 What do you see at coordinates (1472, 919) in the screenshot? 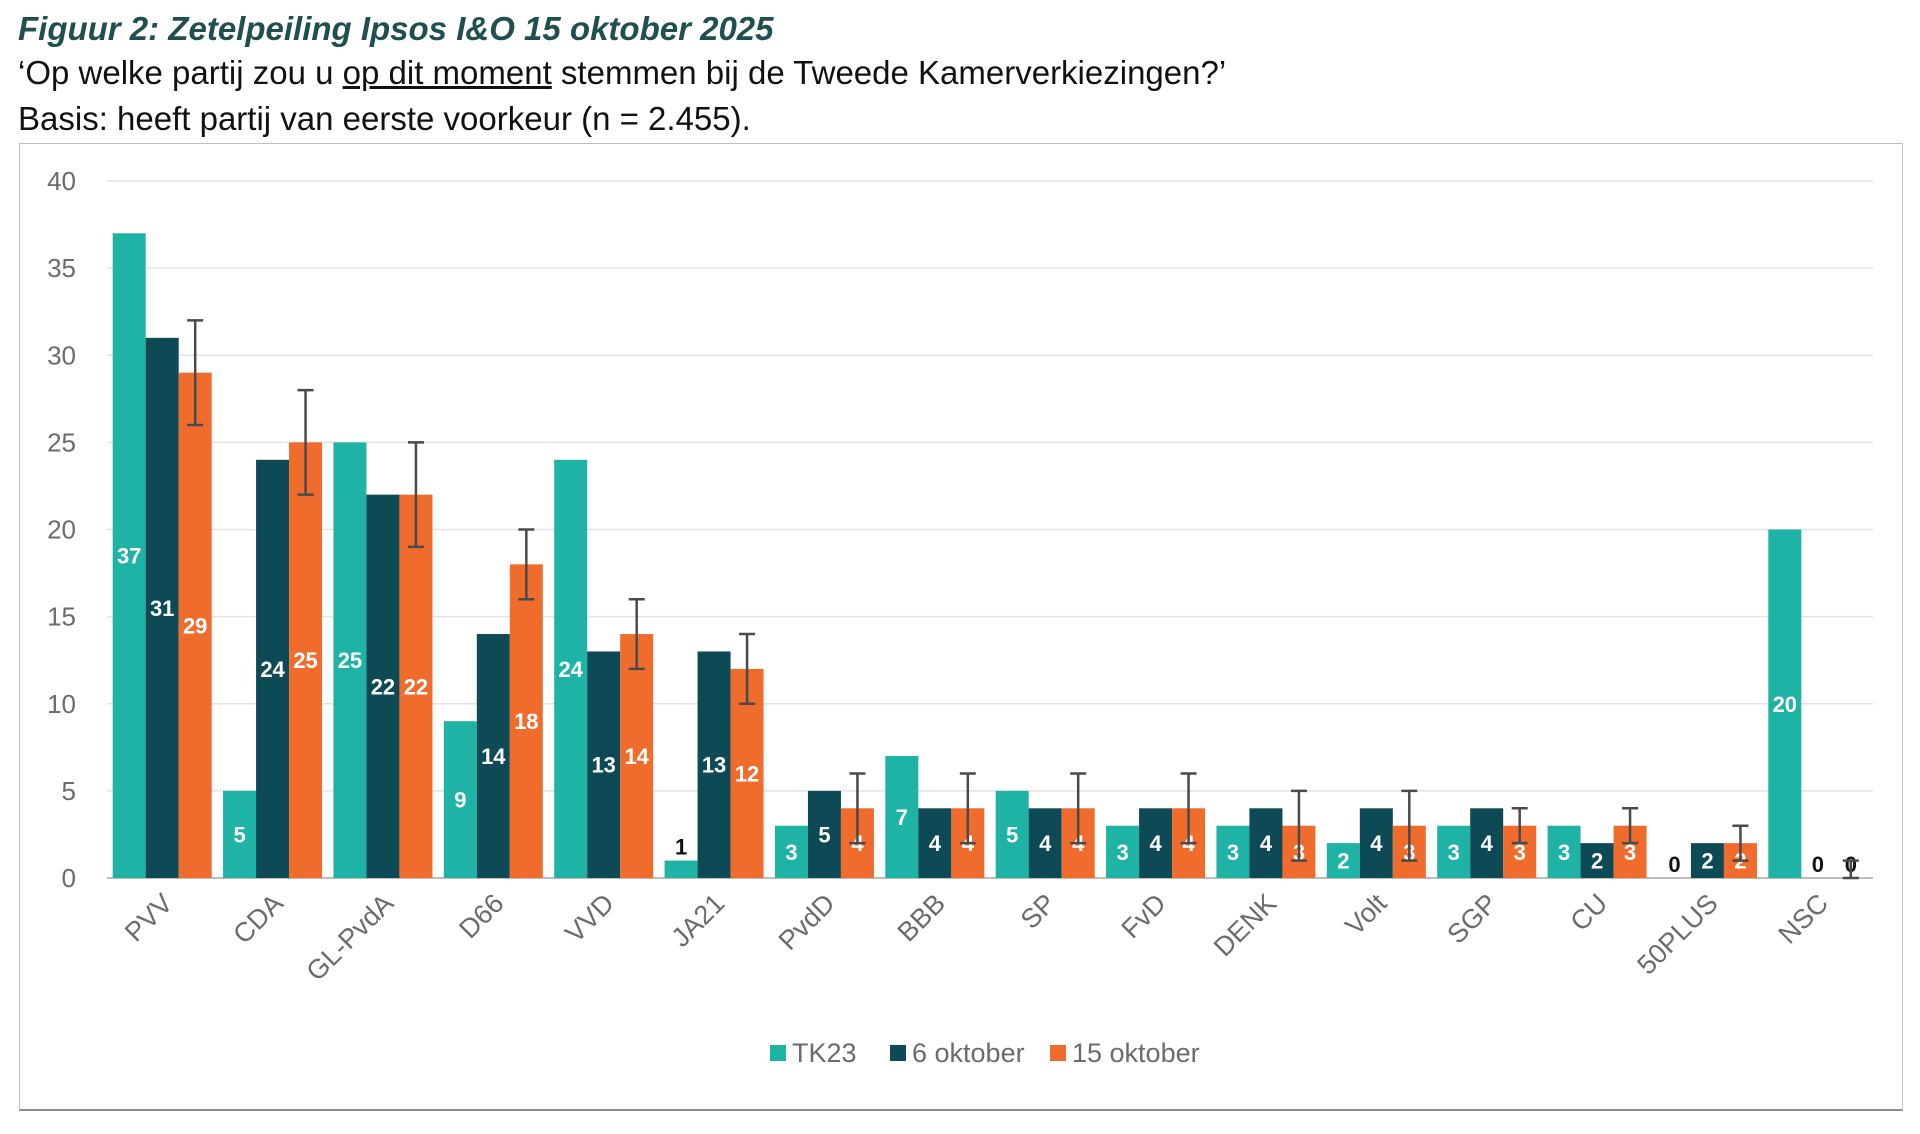
I see `x-tick-label-sgp: SGP` at bounding box center [1472, 919].